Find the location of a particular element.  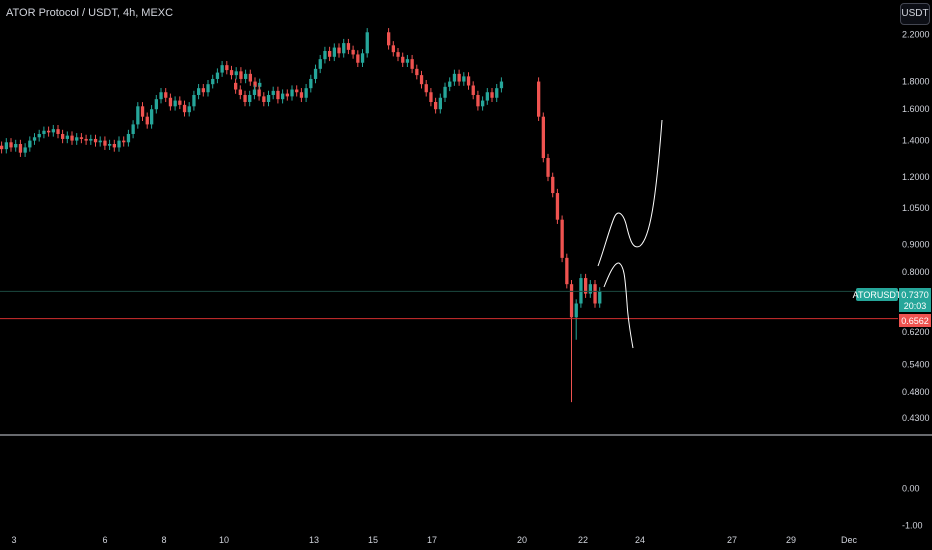

currency-button: USDT is located at coordinates (915, 14).